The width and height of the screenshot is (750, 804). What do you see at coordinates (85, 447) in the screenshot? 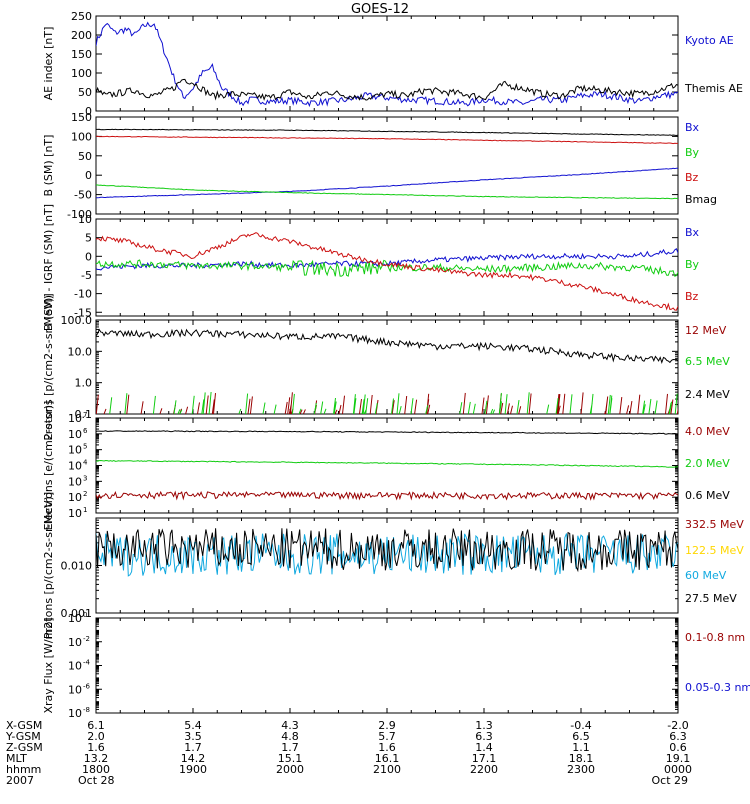
I see `y-tick-exponent: 5` at bounding box center [85, 447].